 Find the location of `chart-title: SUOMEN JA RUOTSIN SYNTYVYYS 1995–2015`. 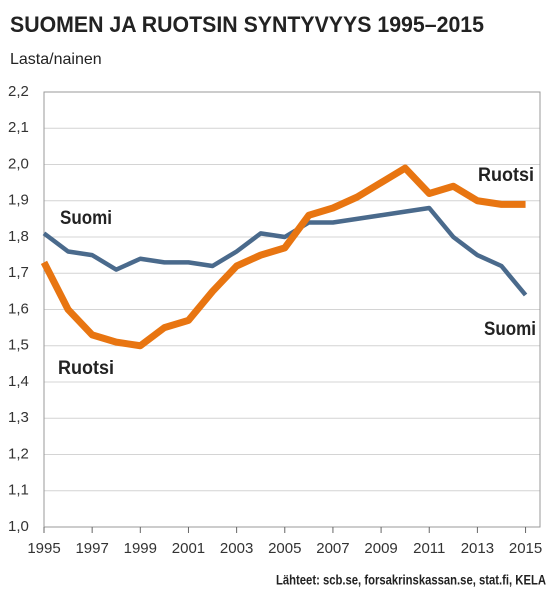

chart-title: SUOMEN JA RUOTSIN SYNTYVYYS 1995–2015 is located at coordinates (247, 24).